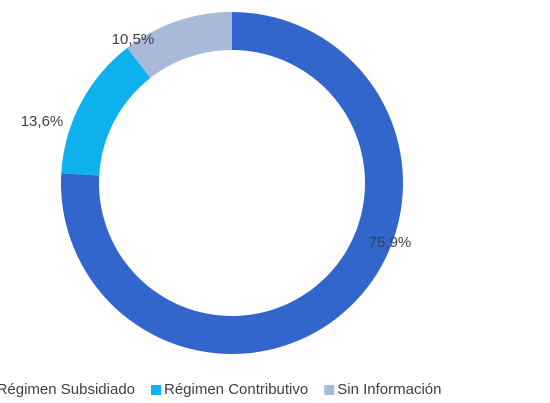 This screenshot has width=550, height=403. Describe the element at coordinates (389, 389) in the screenshot. I see `legend-label: Sin Información` at that location.